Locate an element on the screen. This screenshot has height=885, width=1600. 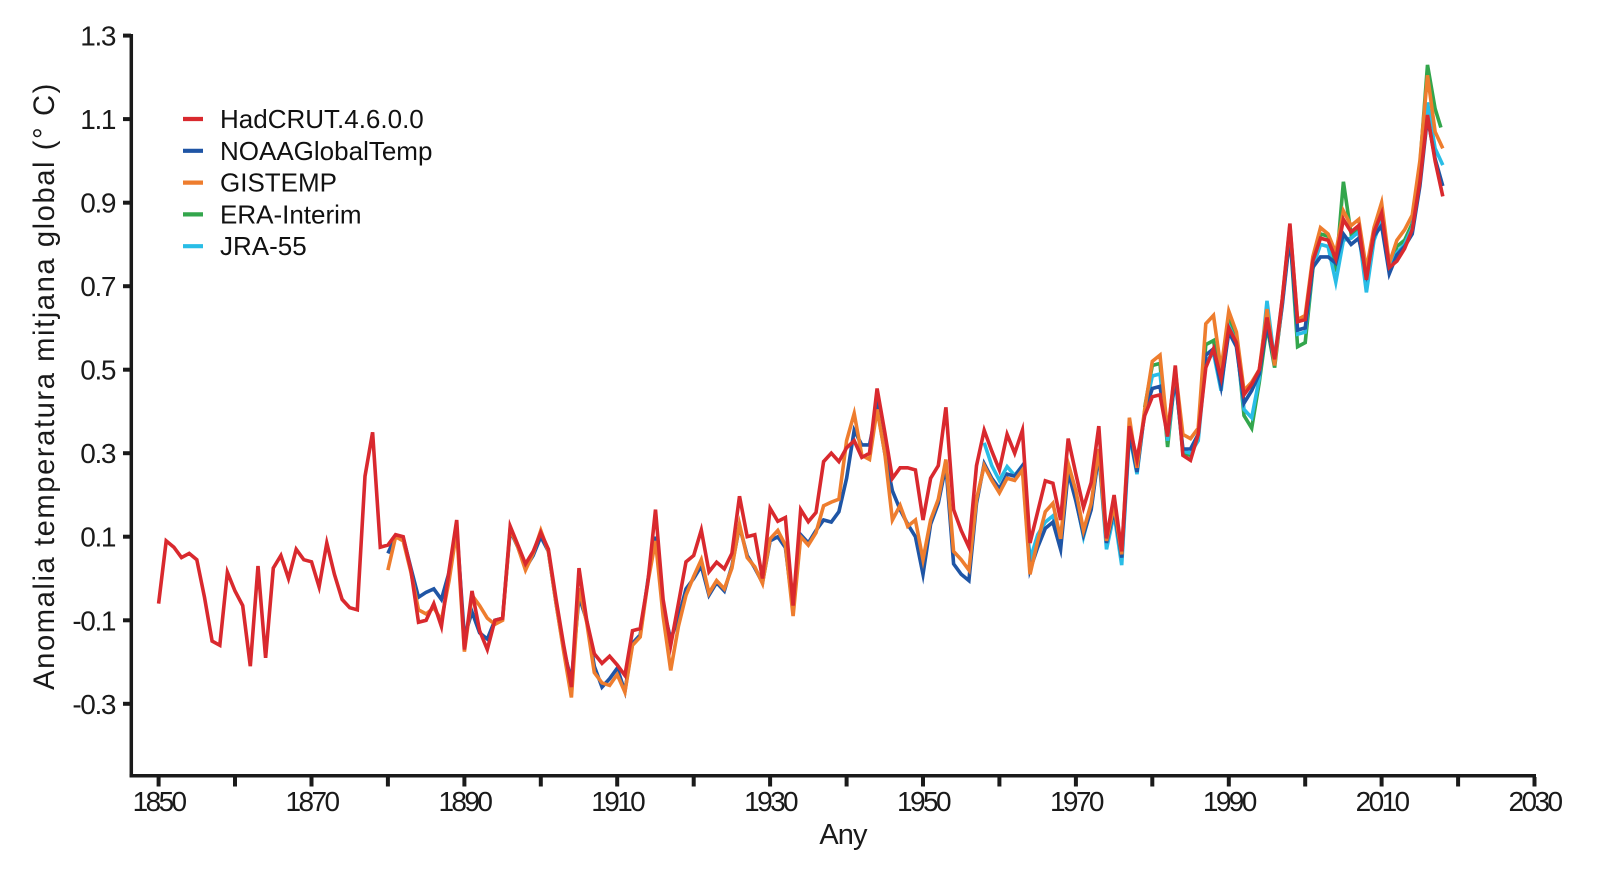
svg-text: 1990 is located at coordinates (1230, 801).